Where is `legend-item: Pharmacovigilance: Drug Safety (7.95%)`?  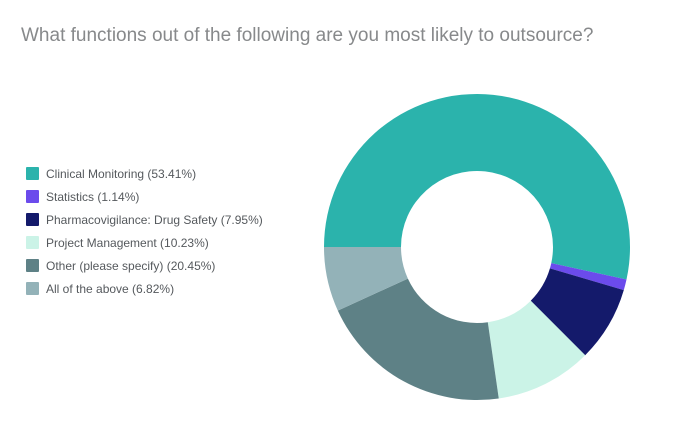 legend-item: Pharmacovigilance: Drug Safety (7.95%) is located at coordinates (144, 219).